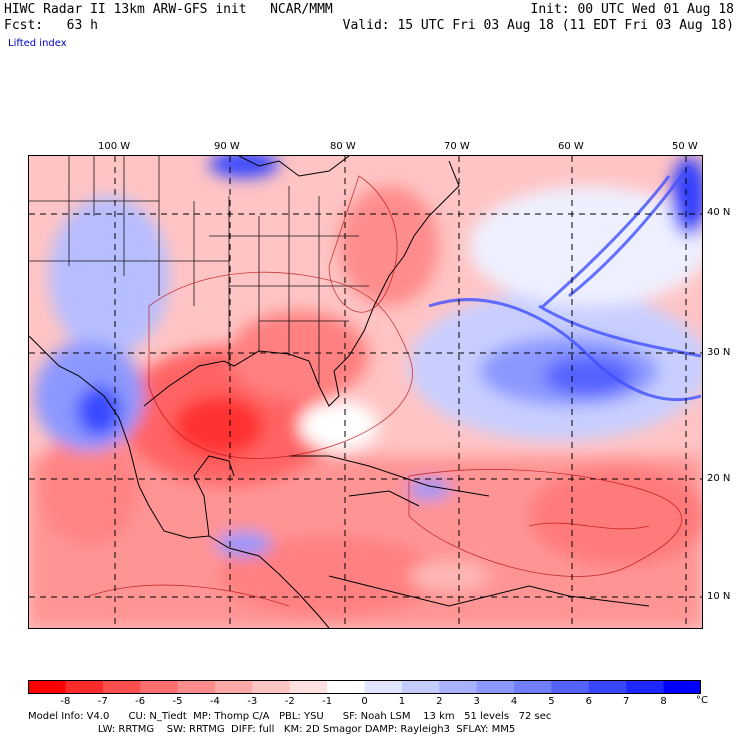 Image resolution: width=740 pixels, height=740 pixels. Describe the element at coordinates (565, 283) in the screenshot. I see `atlantic-streaks` at that location.